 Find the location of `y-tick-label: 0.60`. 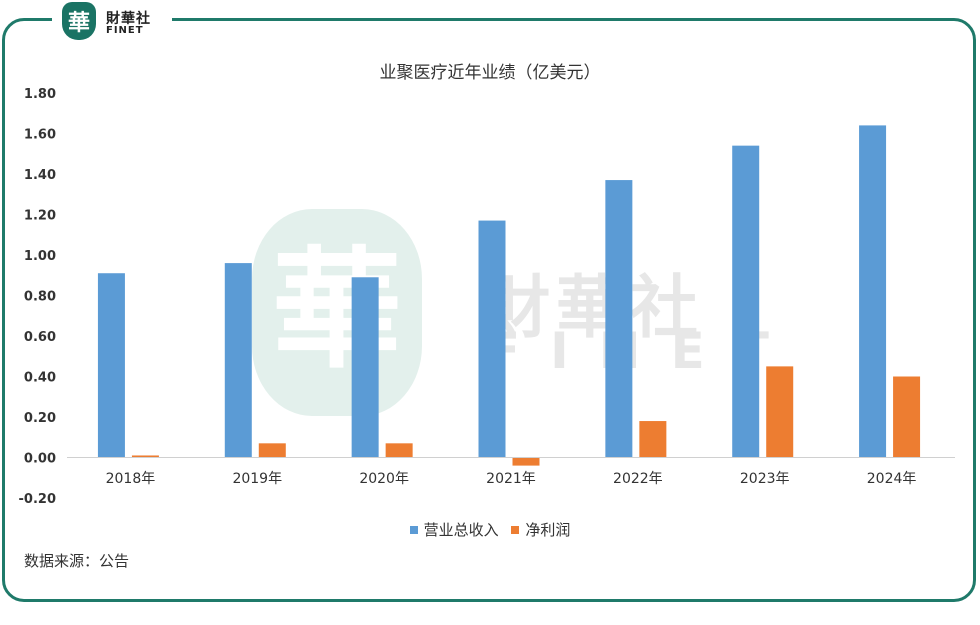

y-tick-label: 0.60 is located at coordinates (40, 337).